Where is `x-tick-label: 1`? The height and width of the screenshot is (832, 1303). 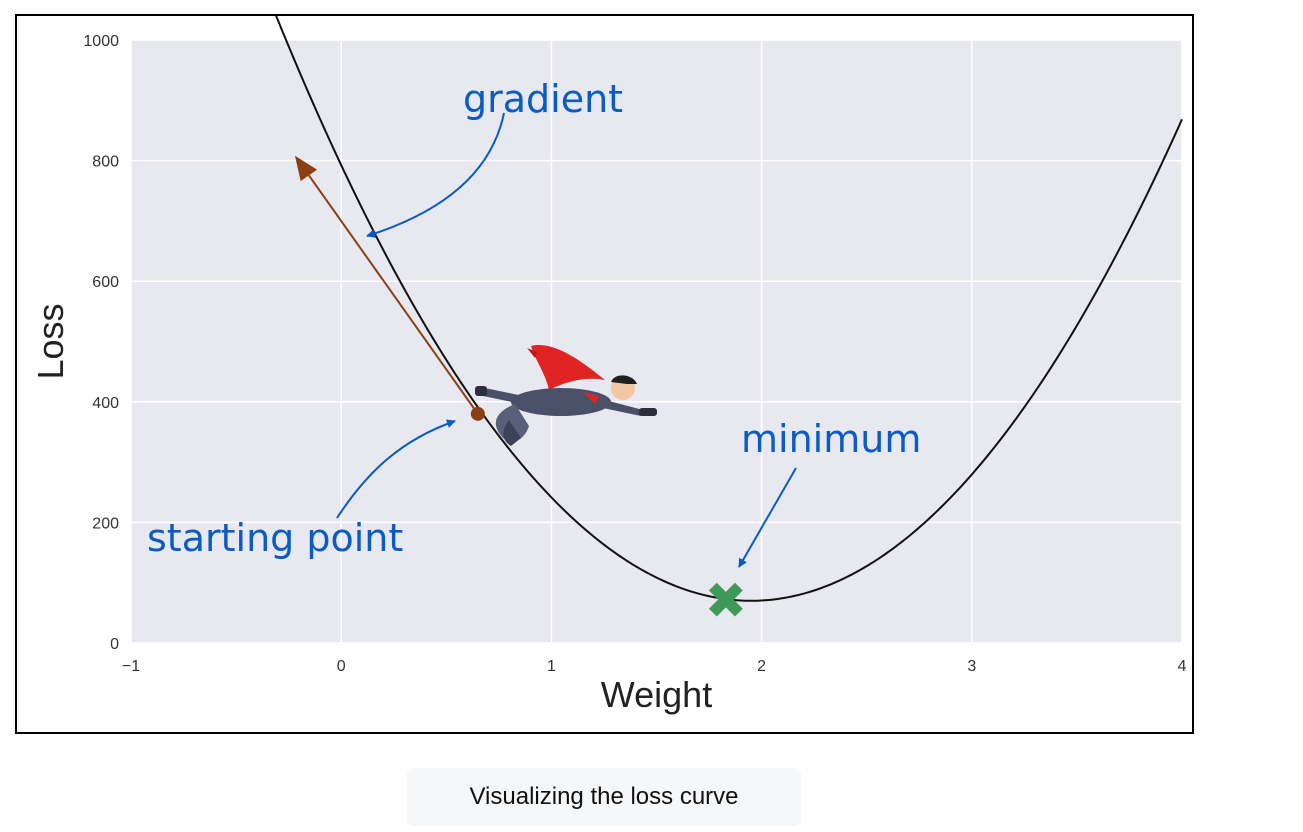
x-tick-label: 1 is located at coordinates (551, 666).